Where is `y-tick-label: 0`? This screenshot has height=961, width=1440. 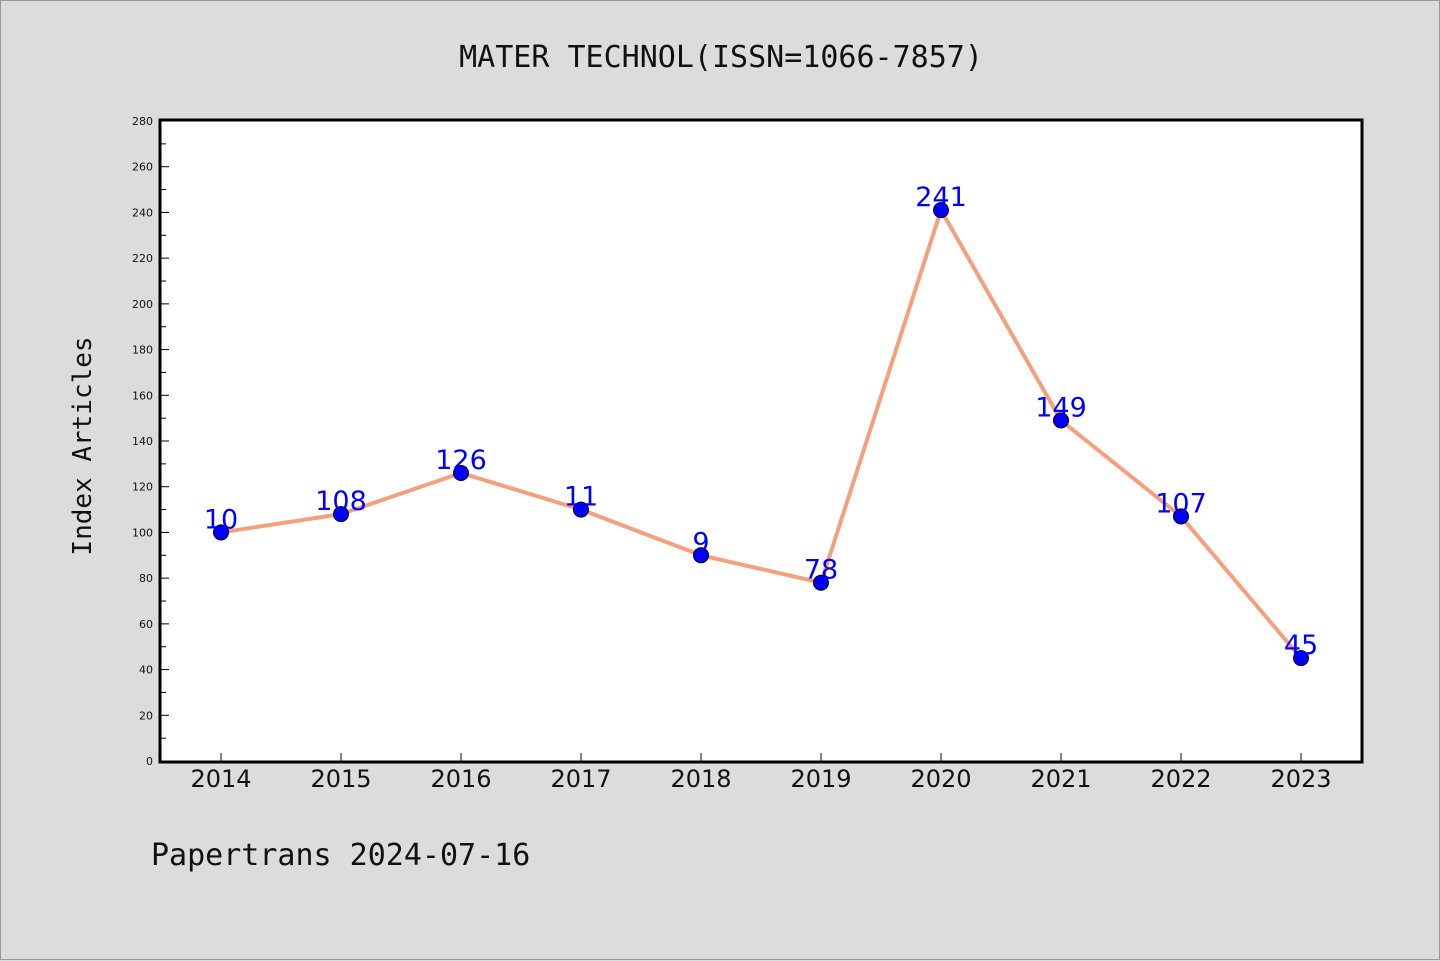 y-tick-label: 0 is located at coordinates (149, 761).